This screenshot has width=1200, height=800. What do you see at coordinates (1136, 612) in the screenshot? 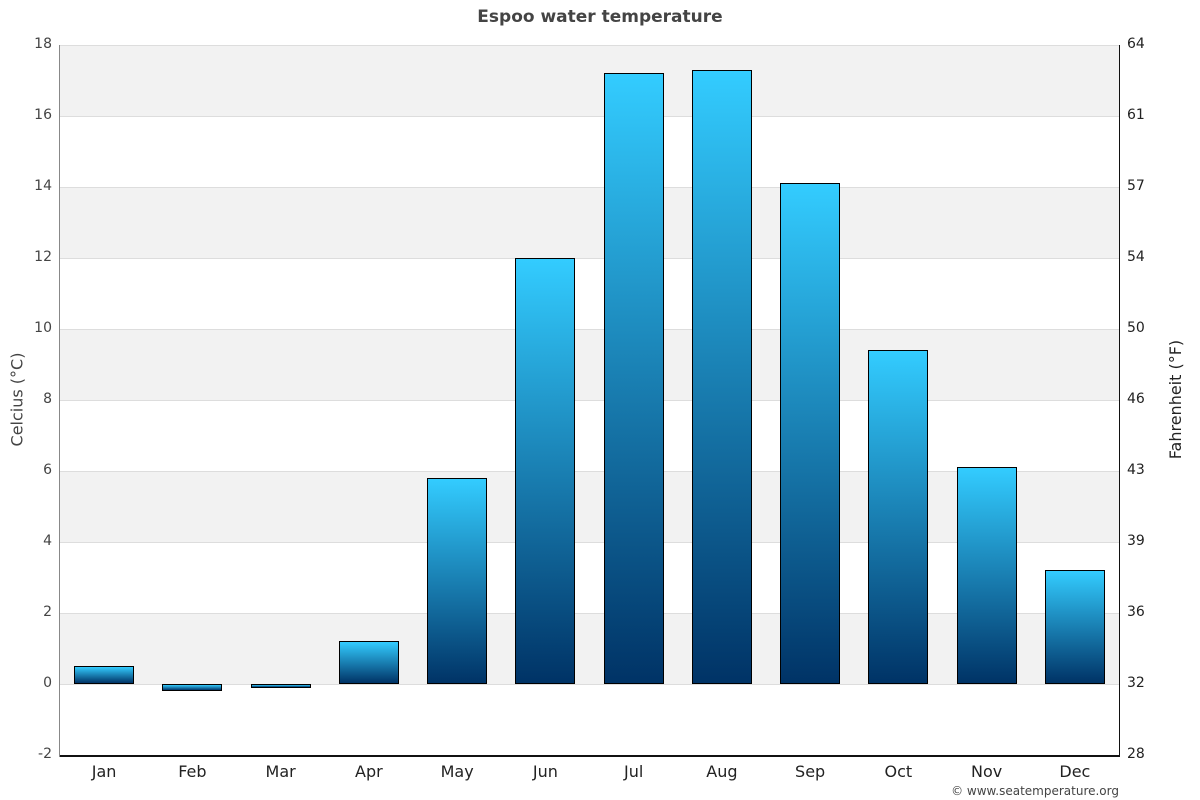
I see `y-tick-label-right: 36` at bounding box center [1136, 612].